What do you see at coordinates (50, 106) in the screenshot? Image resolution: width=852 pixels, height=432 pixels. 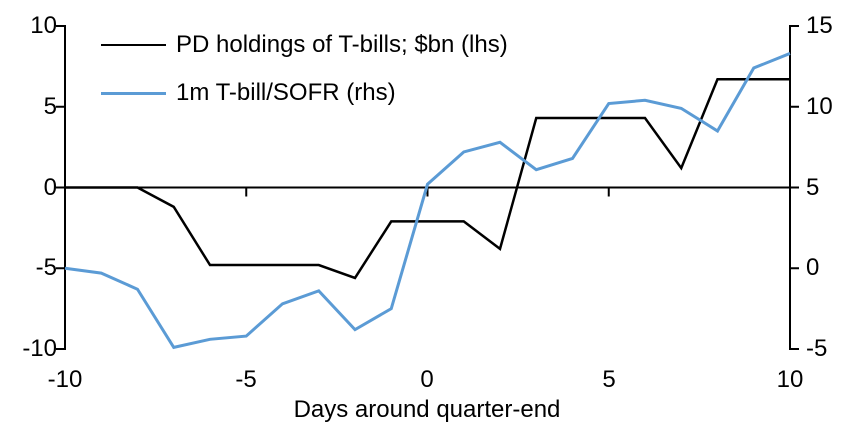 I see `left-axis-tick-label: 5` at bounding box center [50, 106].